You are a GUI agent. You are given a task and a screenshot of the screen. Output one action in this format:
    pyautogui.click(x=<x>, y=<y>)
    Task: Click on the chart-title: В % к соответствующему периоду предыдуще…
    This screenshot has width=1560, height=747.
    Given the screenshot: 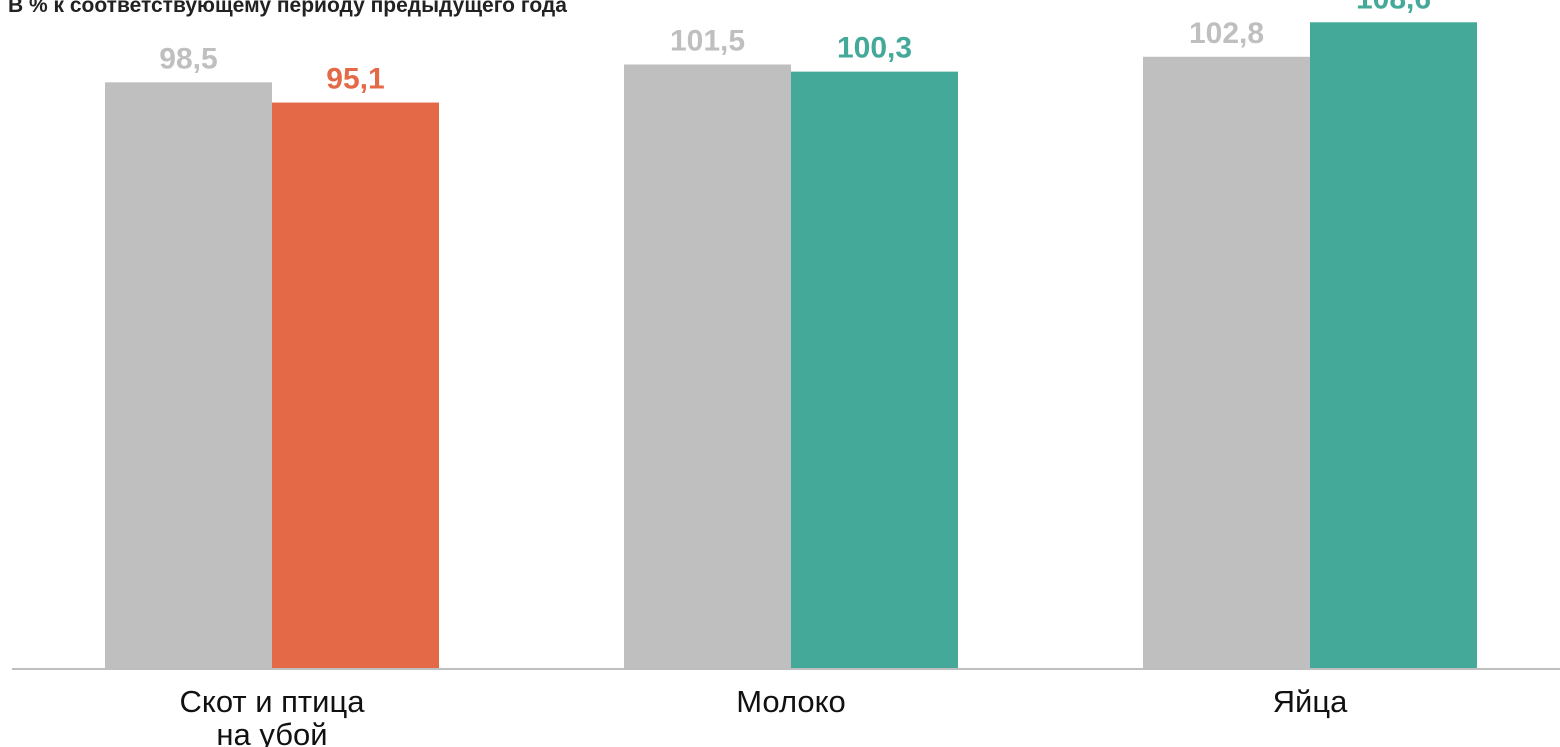 What is the action you would take?
    pyautogui.click(x=287, y=8)
    